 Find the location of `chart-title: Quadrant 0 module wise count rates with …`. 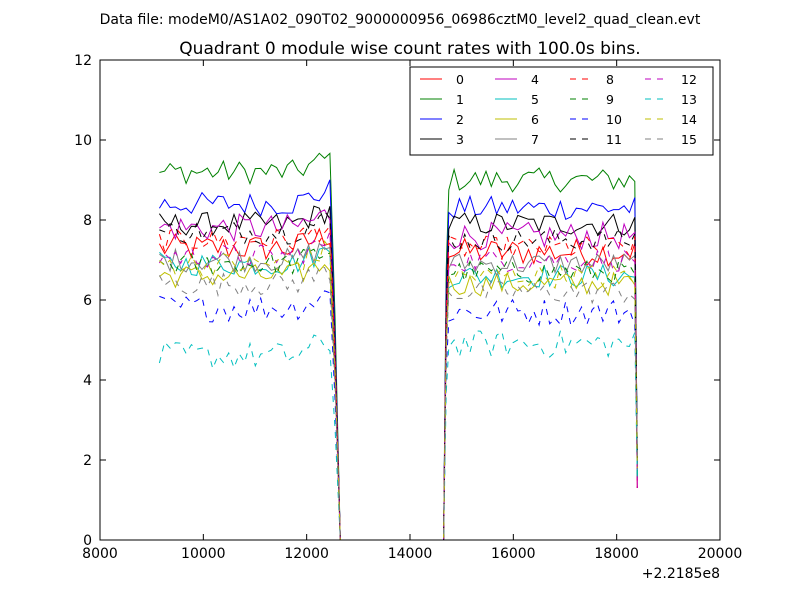

chart-title: Quadrant 0 module wise count rates with … is located at coordinates (409, 49).